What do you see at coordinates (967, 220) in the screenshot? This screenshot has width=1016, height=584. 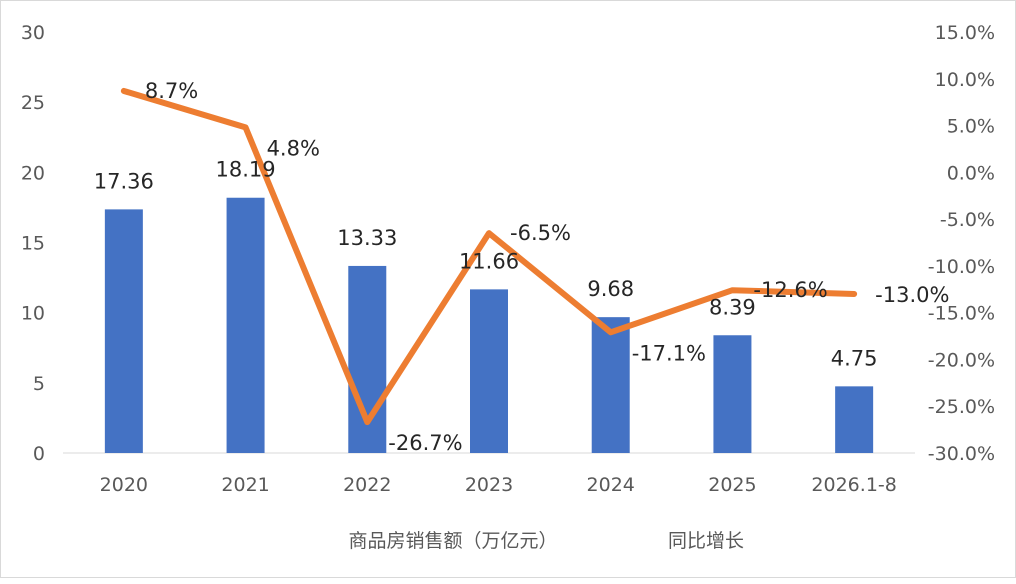 I see `right-tick-label: -5.0%` at bounding box center [967, 220].